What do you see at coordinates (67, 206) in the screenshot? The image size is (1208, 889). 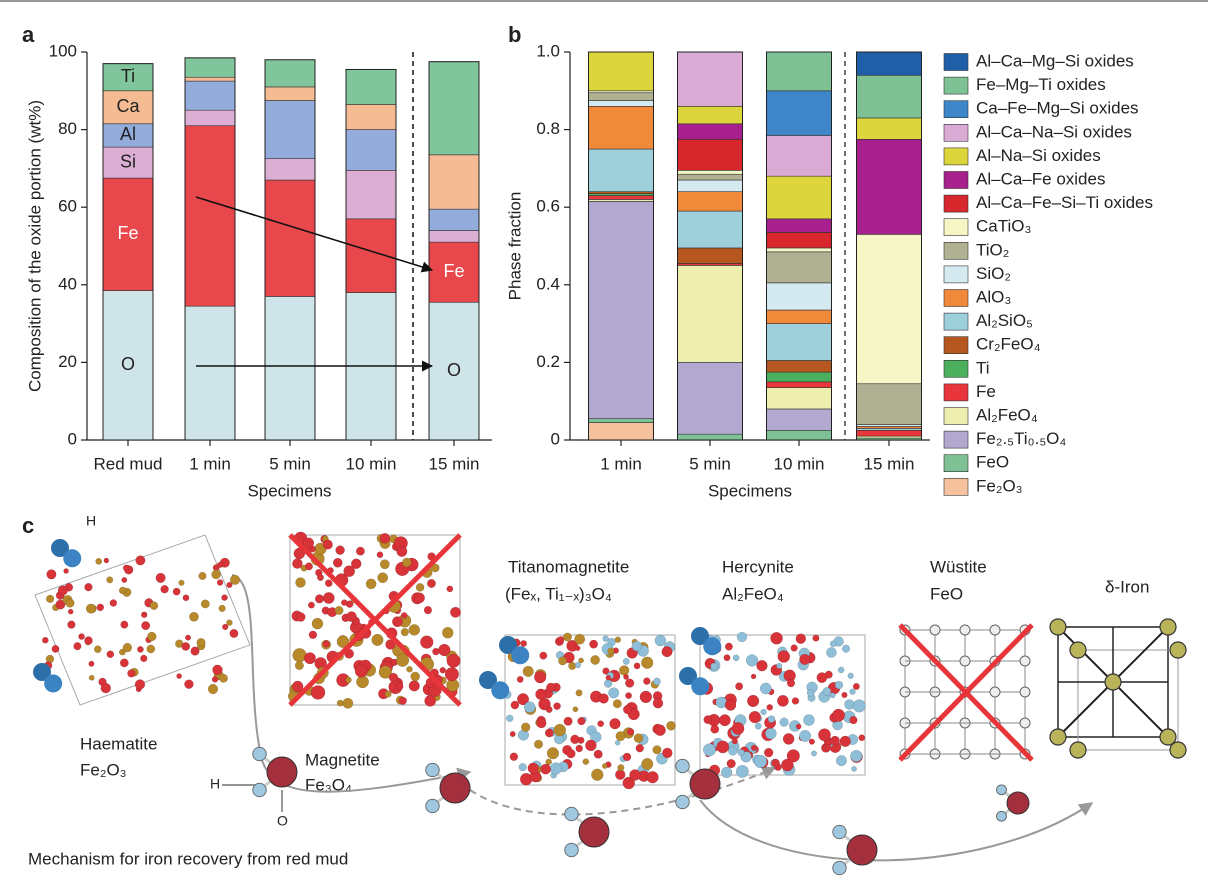 I see `y-tick-label: 60` at bounding box center [67, 206].